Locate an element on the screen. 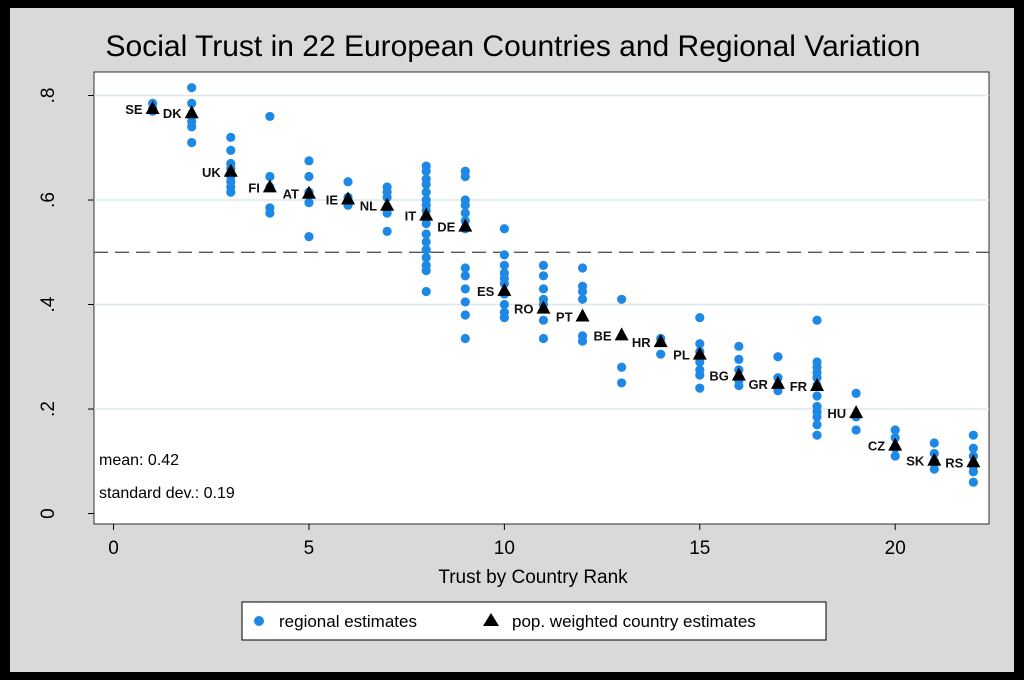 This screenshot has height=680, width=1024. x-axis-label: Trust by Country Rank is located at coordinates (533, 577).